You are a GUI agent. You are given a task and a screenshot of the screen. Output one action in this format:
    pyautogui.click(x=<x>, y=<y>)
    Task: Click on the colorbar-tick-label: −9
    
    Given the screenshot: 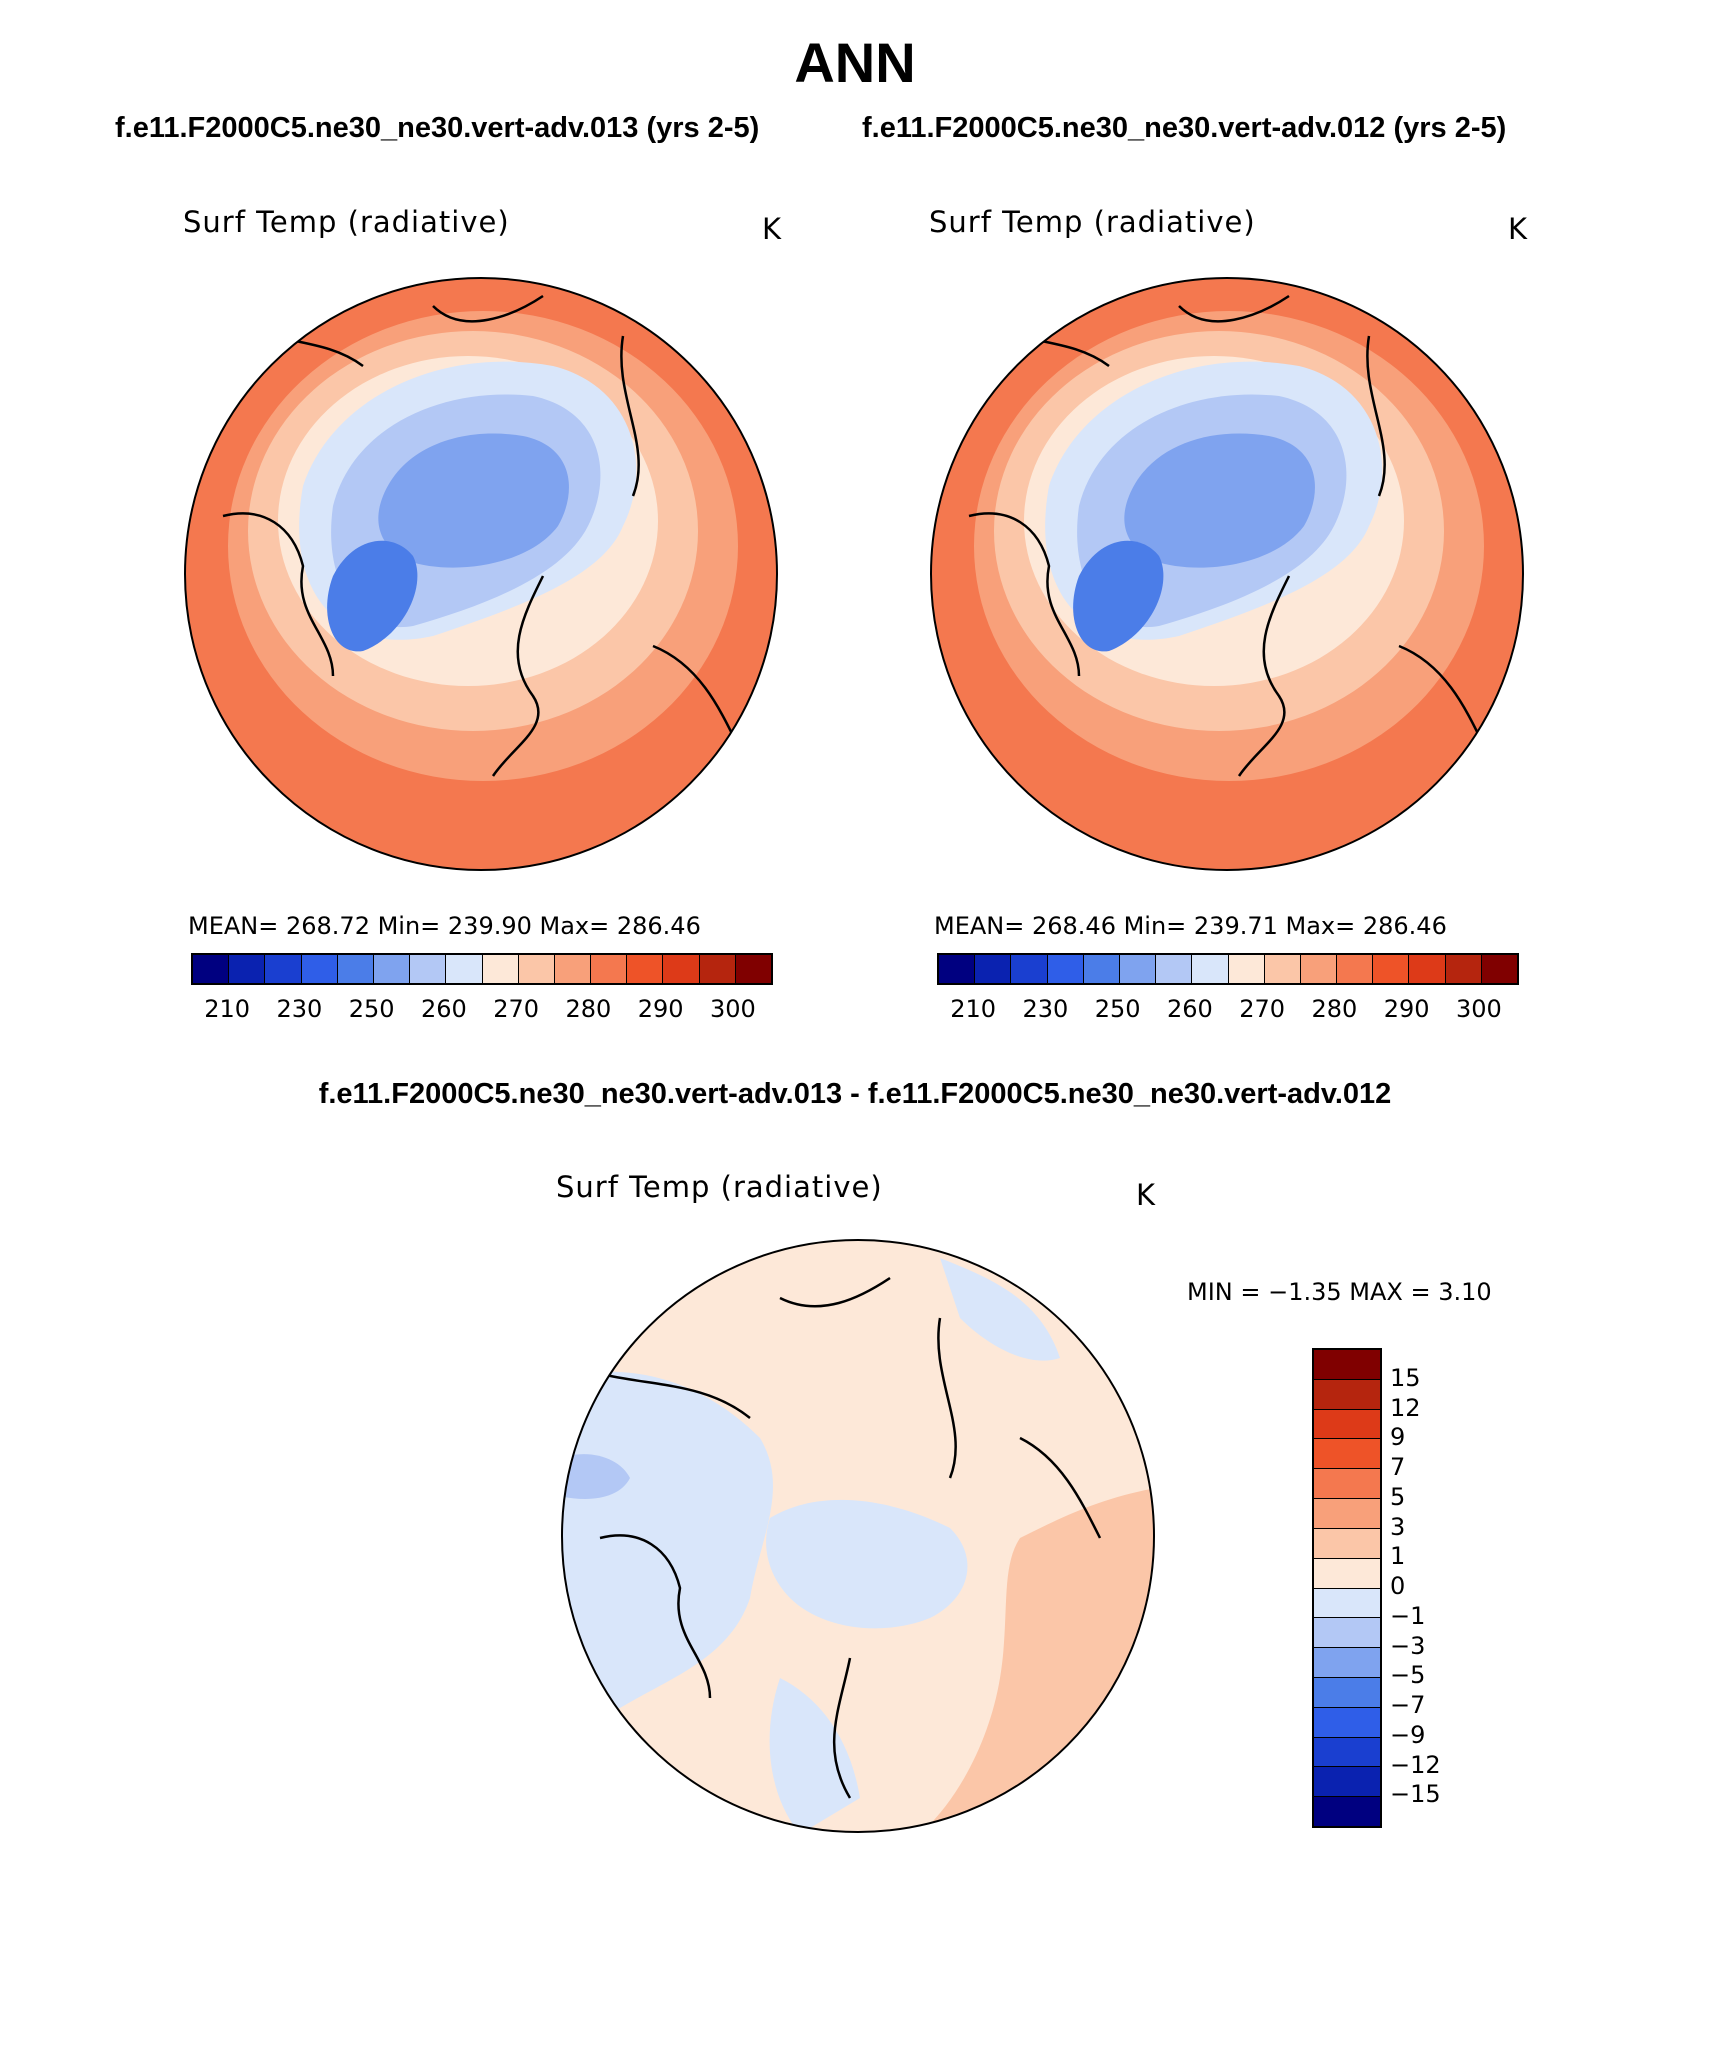 What is the action you would take?
    pyautogui.click(x=1408, y=1734)
    